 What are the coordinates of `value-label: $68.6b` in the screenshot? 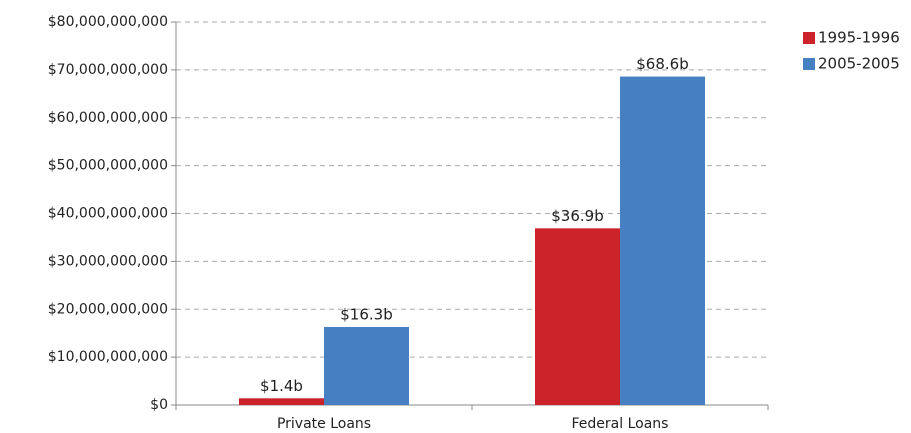 It's located at (662, 64).